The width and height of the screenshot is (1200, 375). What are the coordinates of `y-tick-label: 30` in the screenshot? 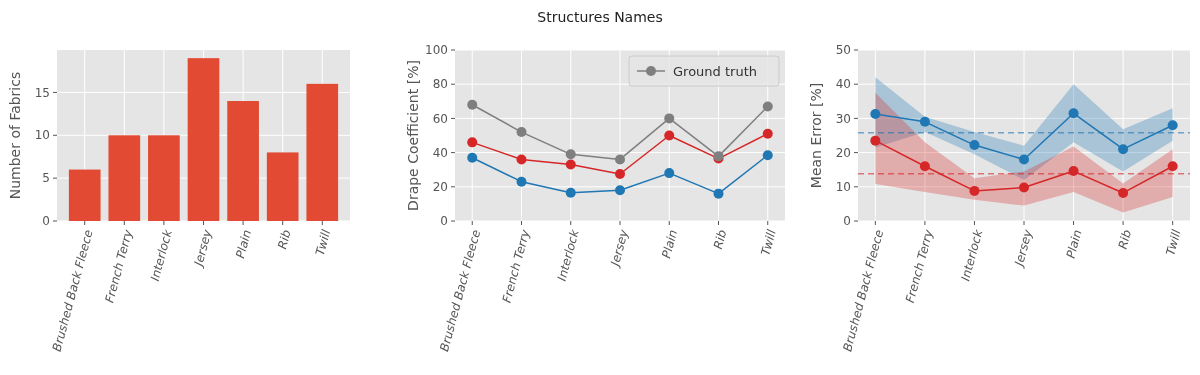 It's located at (843, 118).